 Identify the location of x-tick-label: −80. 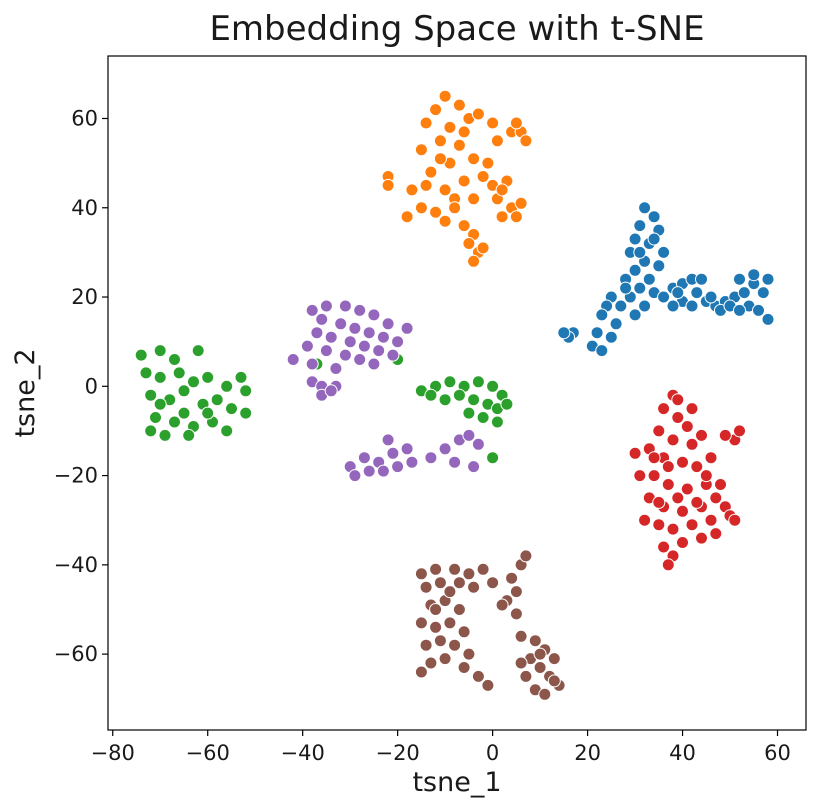
(113, 753).